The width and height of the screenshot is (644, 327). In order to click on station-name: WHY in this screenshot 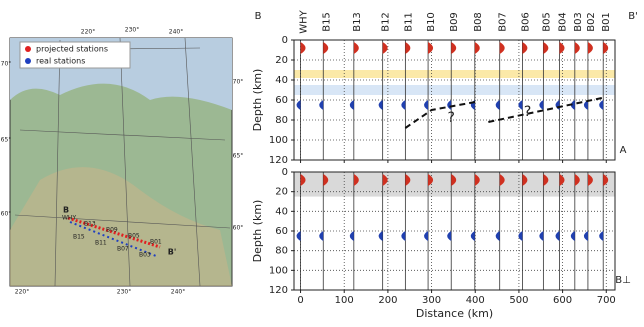, I will do `click(304, 21)`.